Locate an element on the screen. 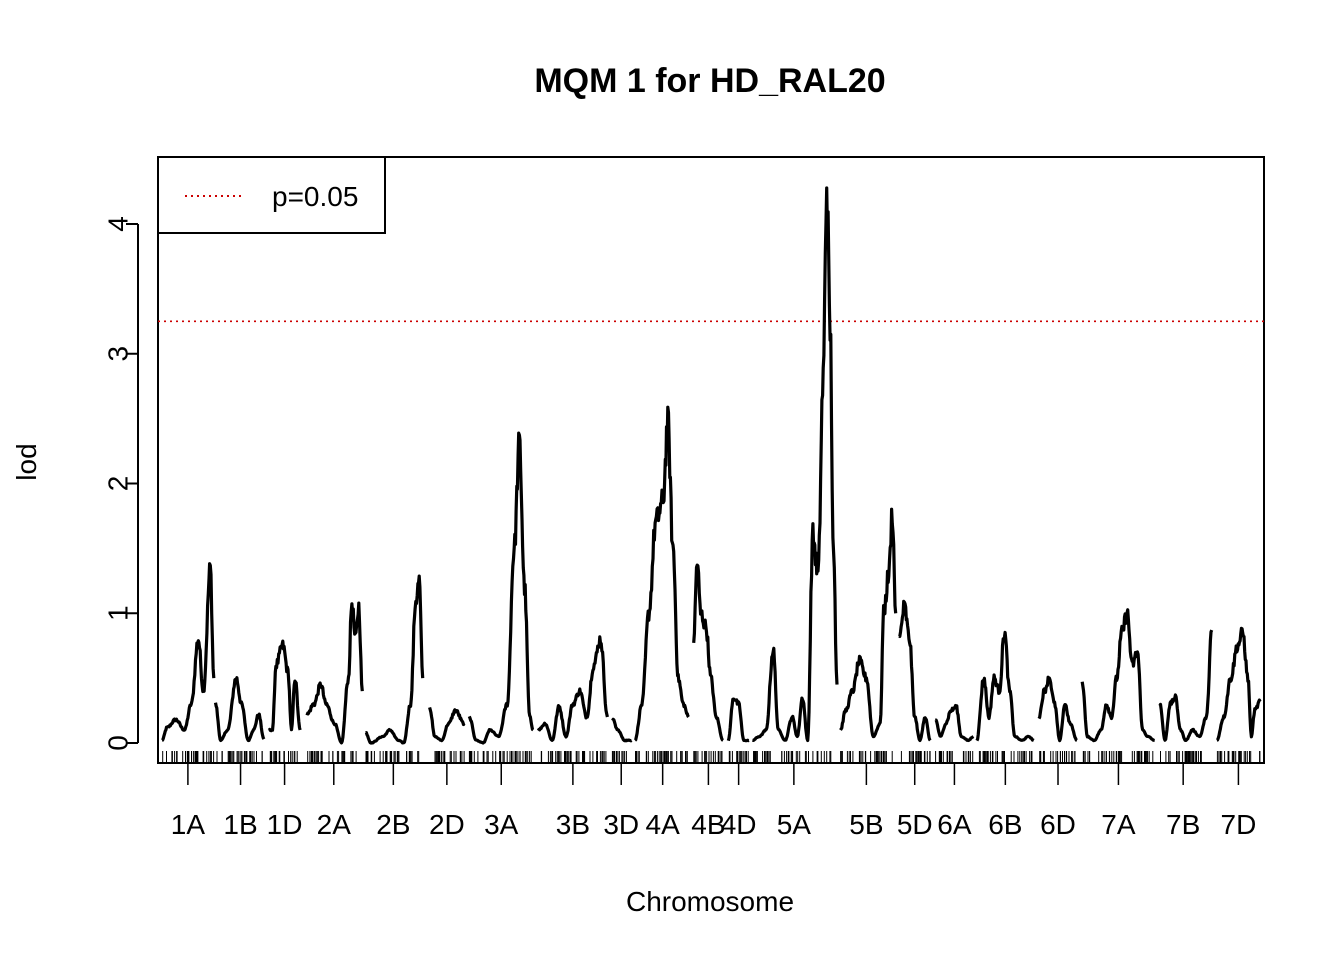 Image resolution: width=1344 pixels, height=960 pixels. x-tick-label-1D: 1D is located at coordinates (285, 824).